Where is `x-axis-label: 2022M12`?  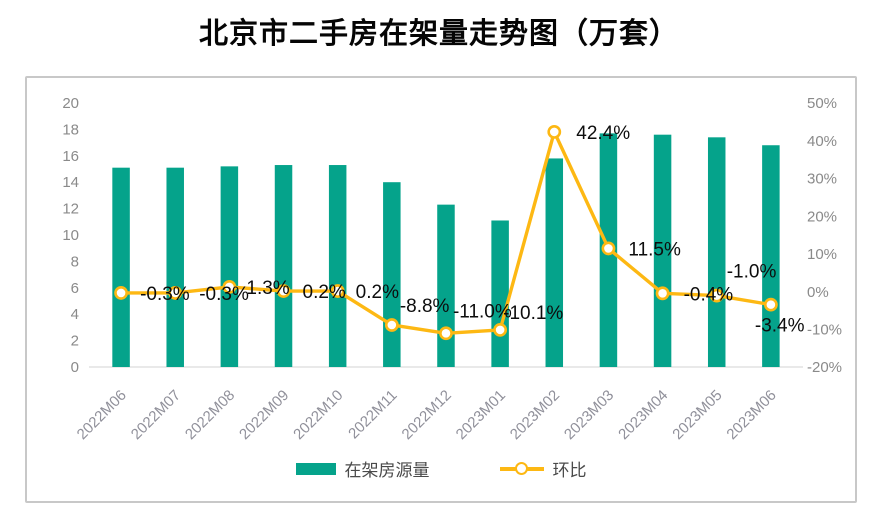
x-axis-label: 2022M12 is located at coordinates (427, 415).